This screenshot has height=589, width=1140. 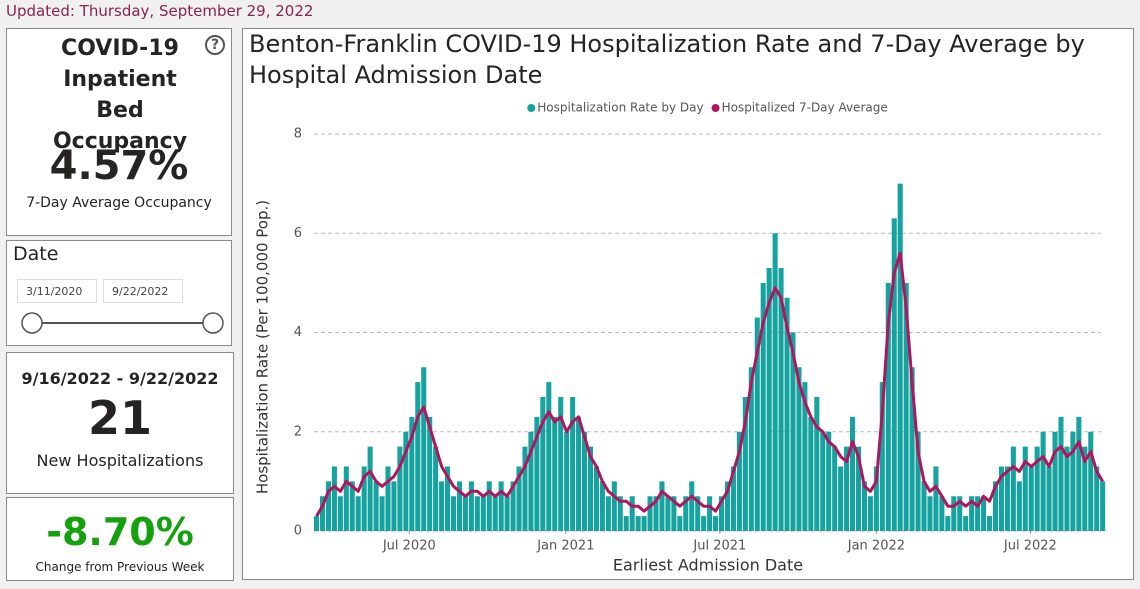 I want to click on x-tick-label: Jul 2020, so click(x=409, y=546).